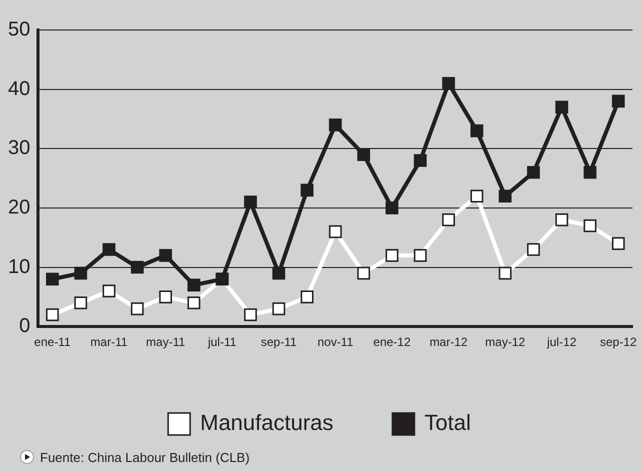  I want to click on x-tick-label: nov-11, so click(335, 342).